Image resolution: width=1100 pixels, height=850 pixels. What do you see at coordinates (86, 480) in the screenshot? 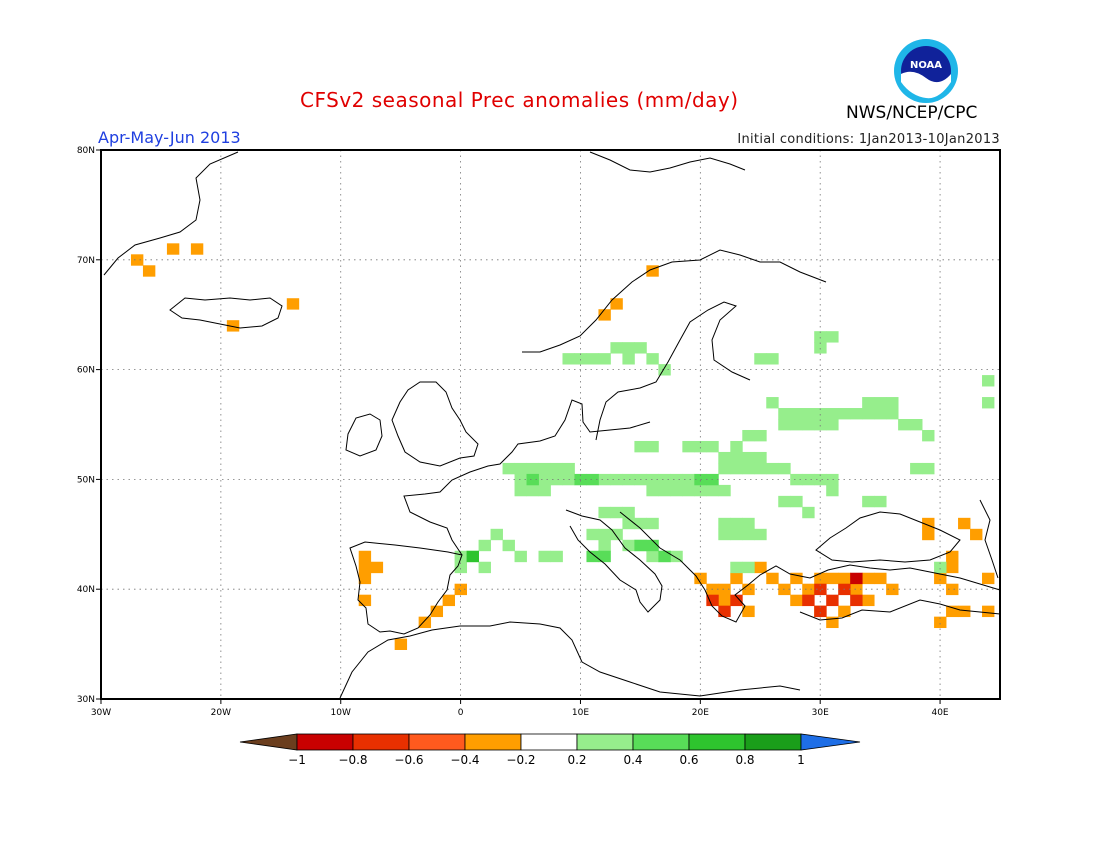
I see `lat-tick-label: 50N` at bounding box center [86, 480].